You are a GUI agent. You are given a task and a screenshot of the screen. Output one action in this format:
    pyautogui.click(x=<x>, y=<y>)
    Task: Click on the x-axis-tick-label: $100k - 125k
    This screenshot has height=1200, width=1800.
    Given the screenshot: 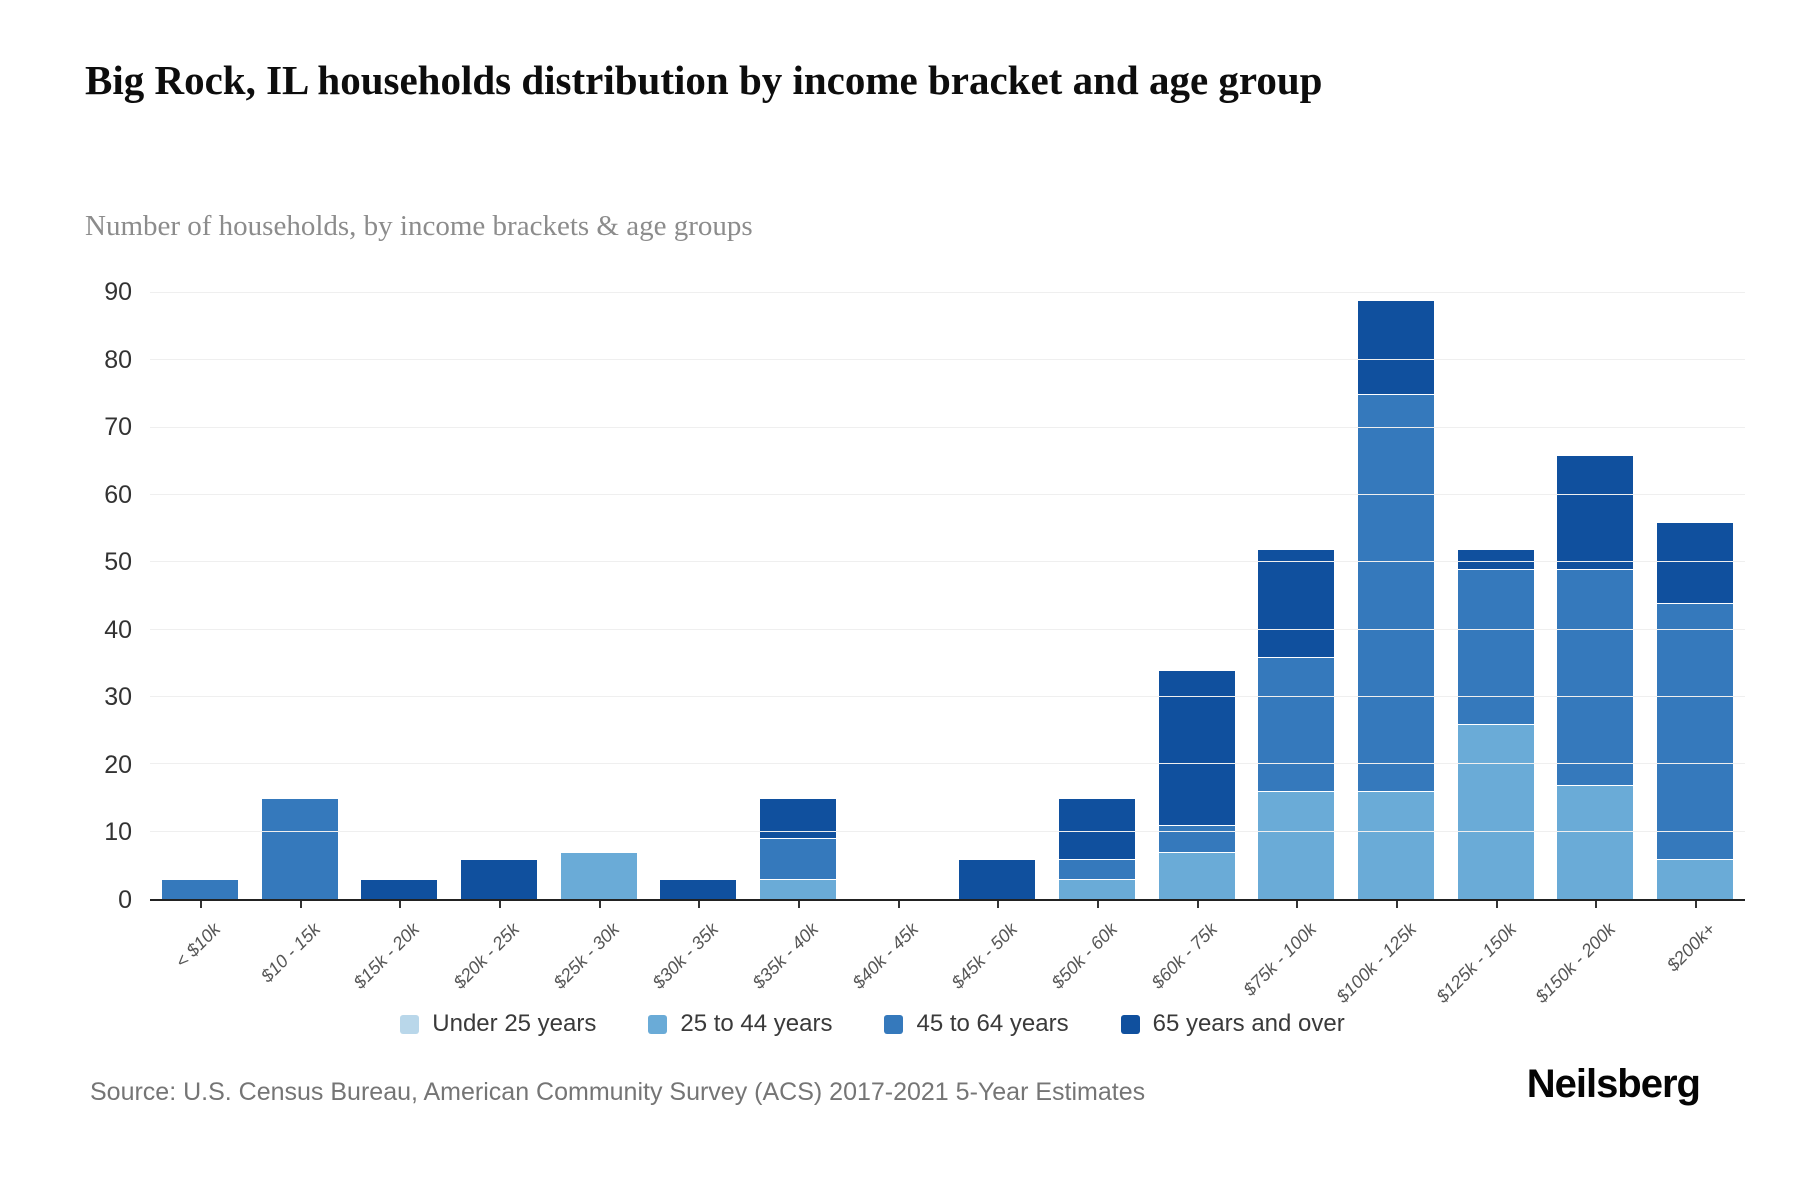 What is the action you would take?
    pyautogui.click(x=1376, y=963)
    